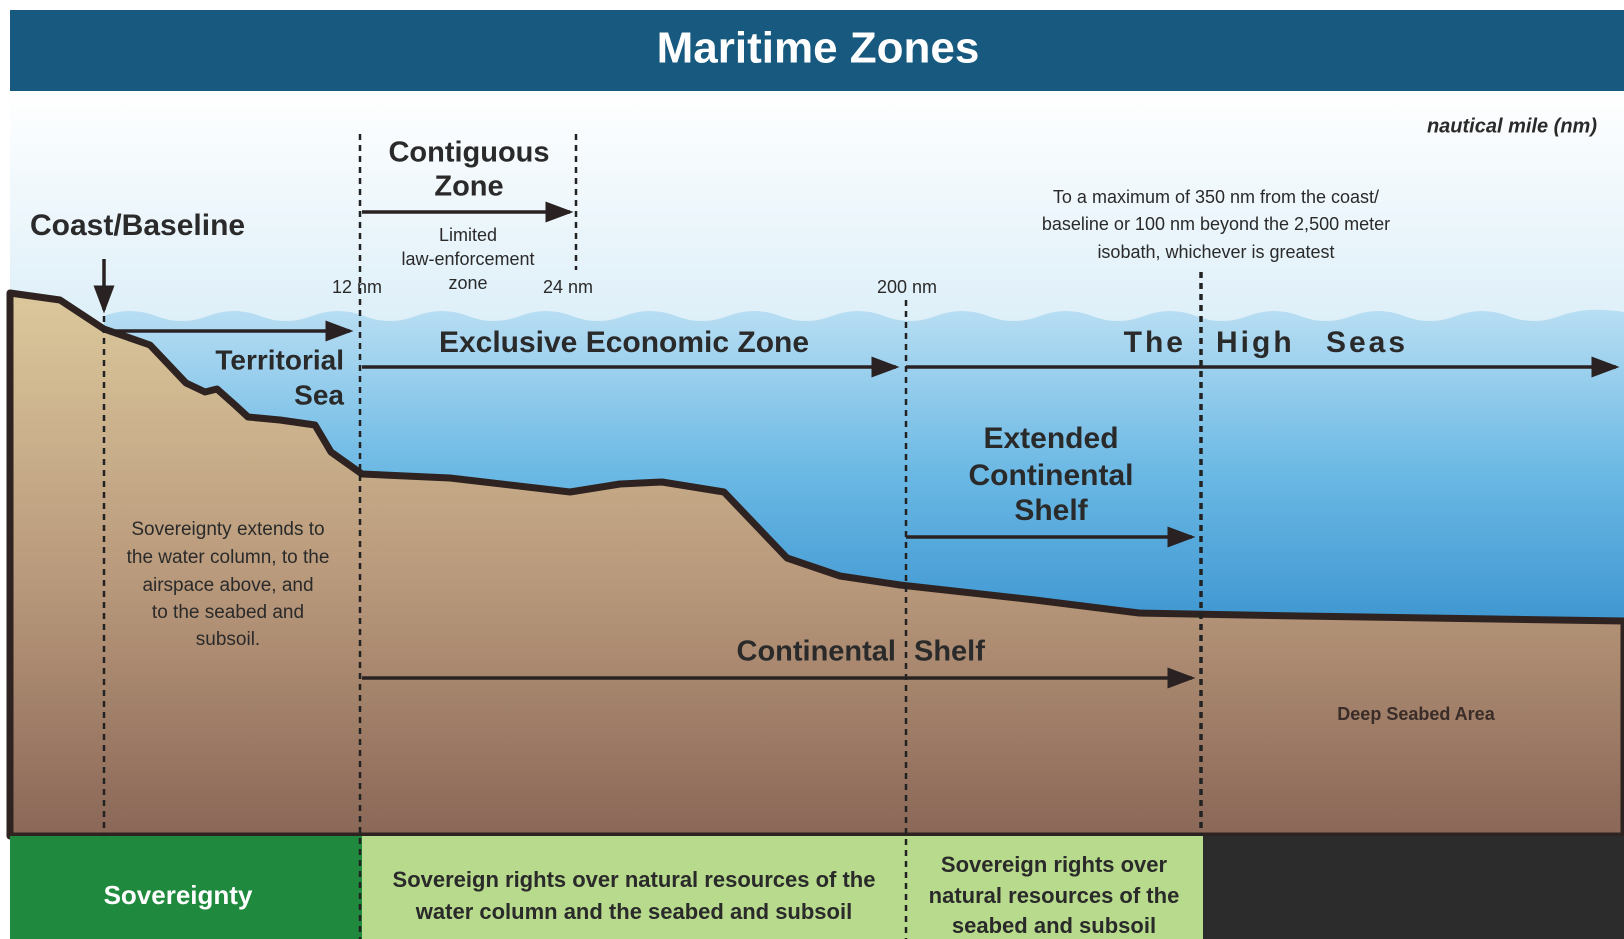 This screenshot has width=1624, height=939. What do you see at coordinates (1054, 895) in the screenshot?
I see `band-shelf-rights: natural resources of the` at bounding box center [1054, 895].